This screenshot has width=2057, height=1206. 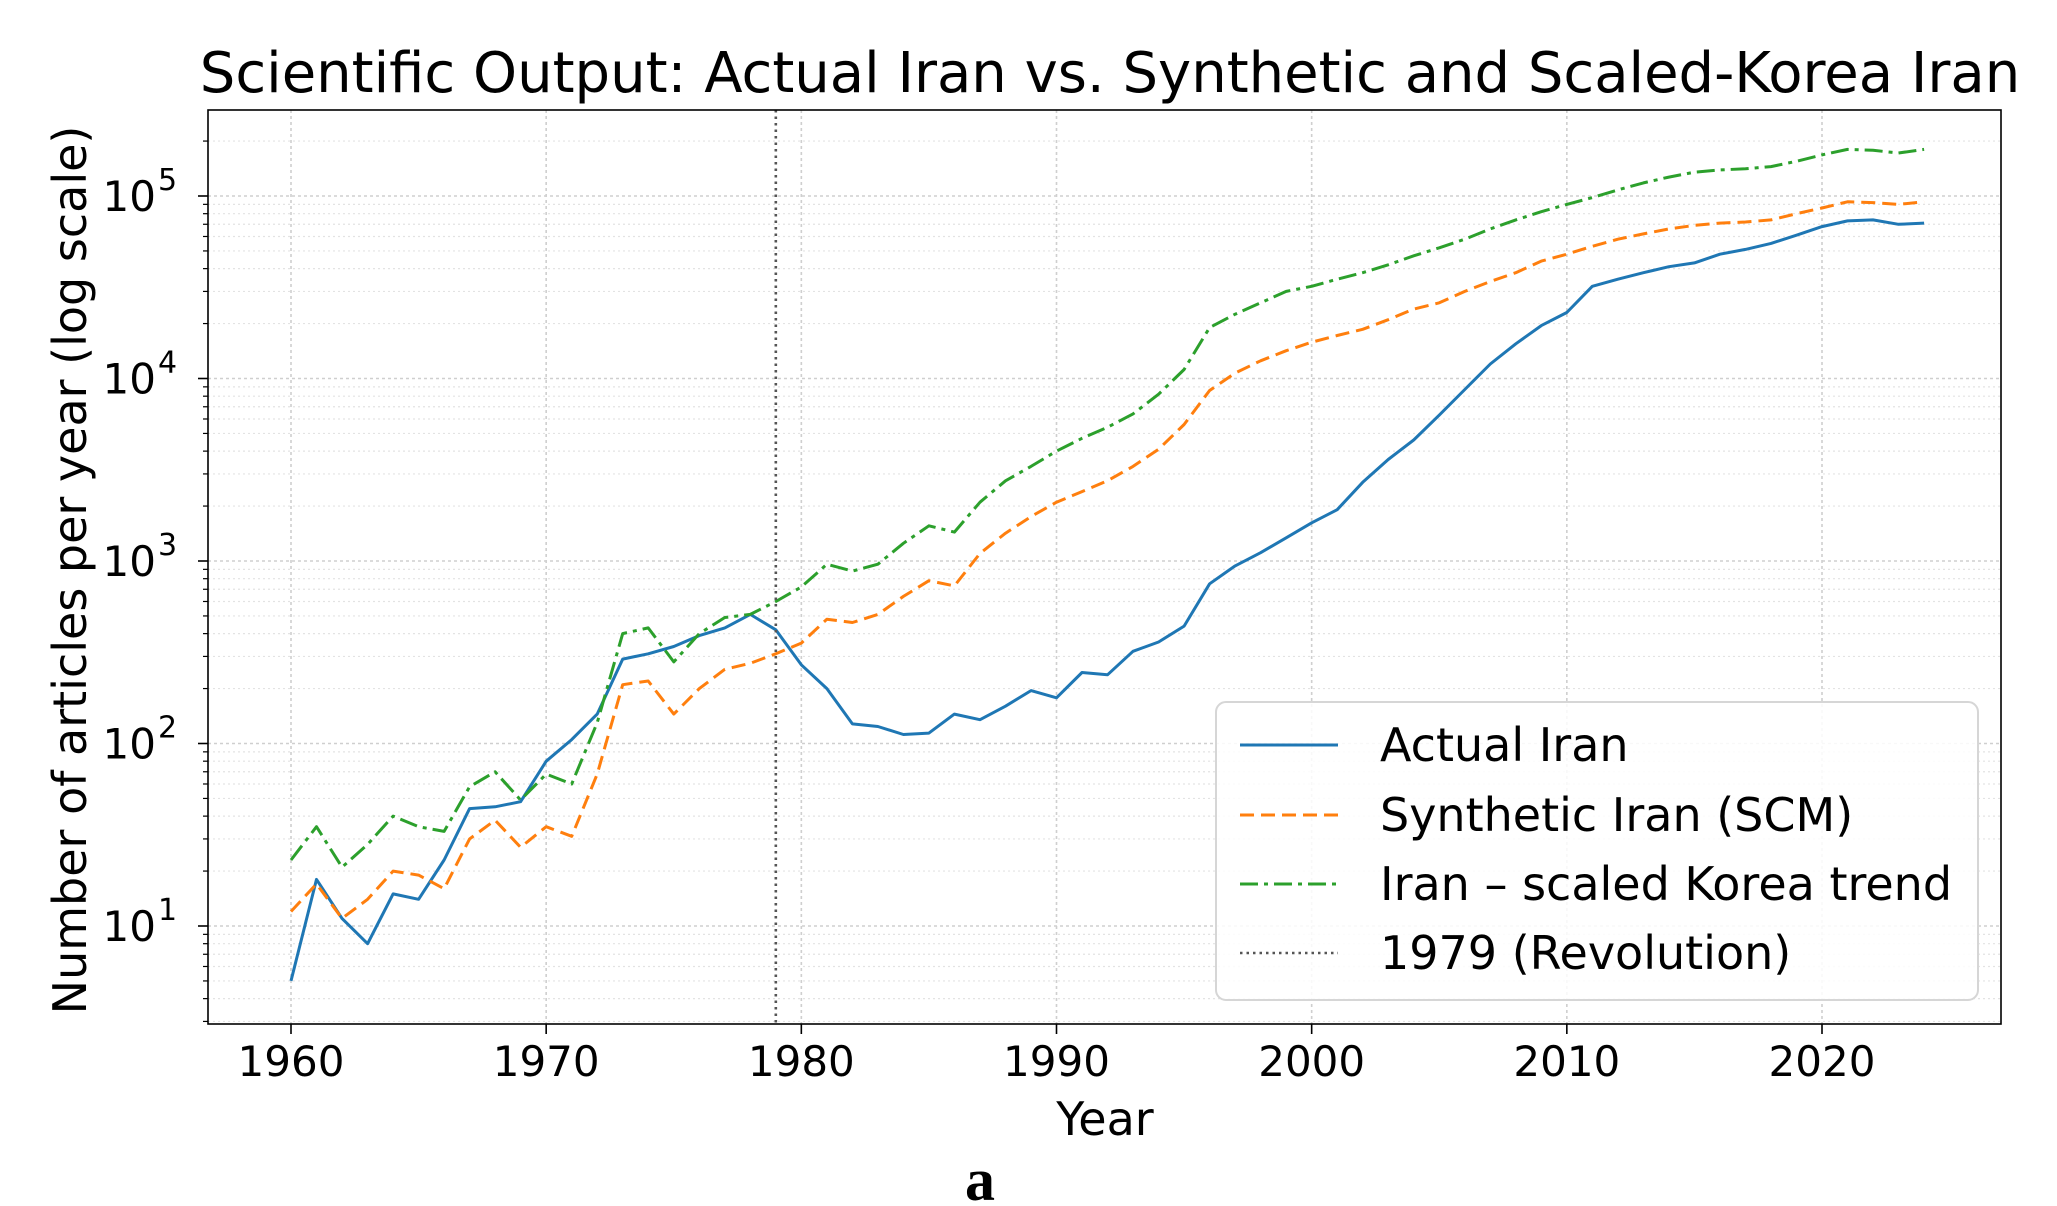 What do you see at coordinates (1666, 884) in the screenshot?
I see `legend-label: Iran – scaled Korea trend` at bounding box center [1666, 884].